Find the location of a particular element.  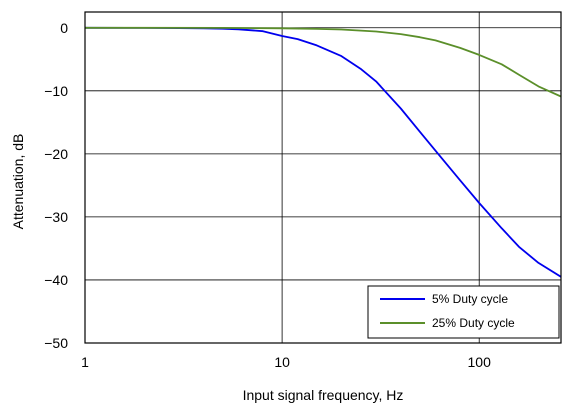

y-tick-label: 0 is located at coordinates (64, 28).